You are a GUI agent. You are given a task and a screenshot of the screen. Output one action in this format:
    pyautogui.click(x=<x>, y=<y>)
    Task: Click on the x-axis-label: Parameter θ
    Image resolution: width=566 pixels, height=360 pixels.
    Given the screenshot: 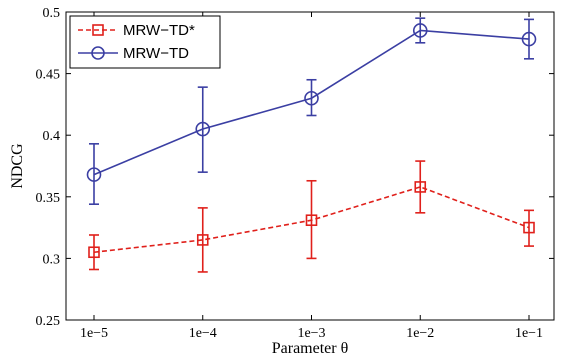 What is the action you would take?
    pyautogui.click(x=310, y=348)
    